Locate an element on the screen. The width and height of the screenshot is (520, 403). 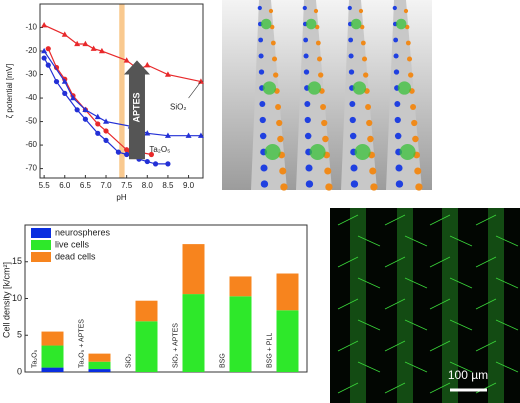
category-label: BSG + PLL is located at coordinates (269, 350).